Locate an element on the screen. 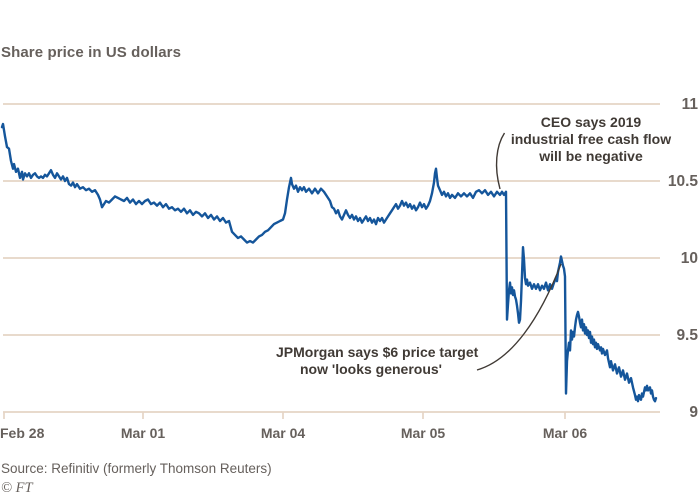 Image resolution: width=700 pixels, height=500 pixels. annotation-line: CEO says 2019 is located at coordinates (591, 122).